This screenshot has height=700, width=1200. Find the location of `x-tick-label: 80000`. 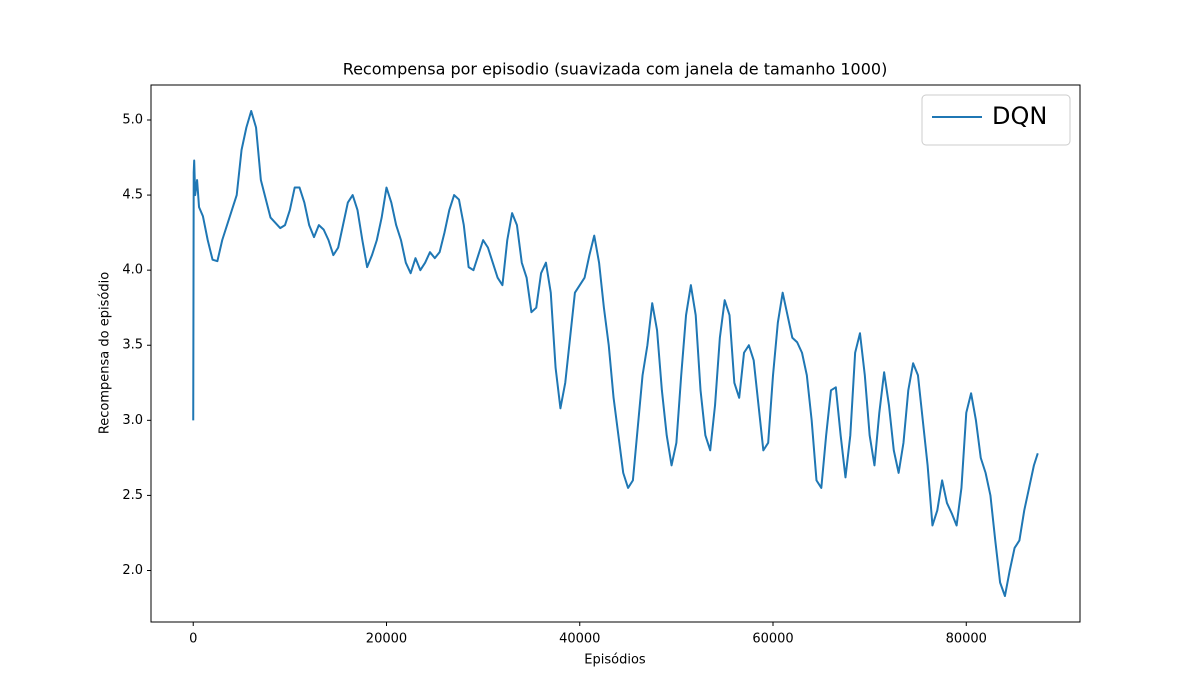

x-tick-label: 80000 is located at coordinates (966, 639).